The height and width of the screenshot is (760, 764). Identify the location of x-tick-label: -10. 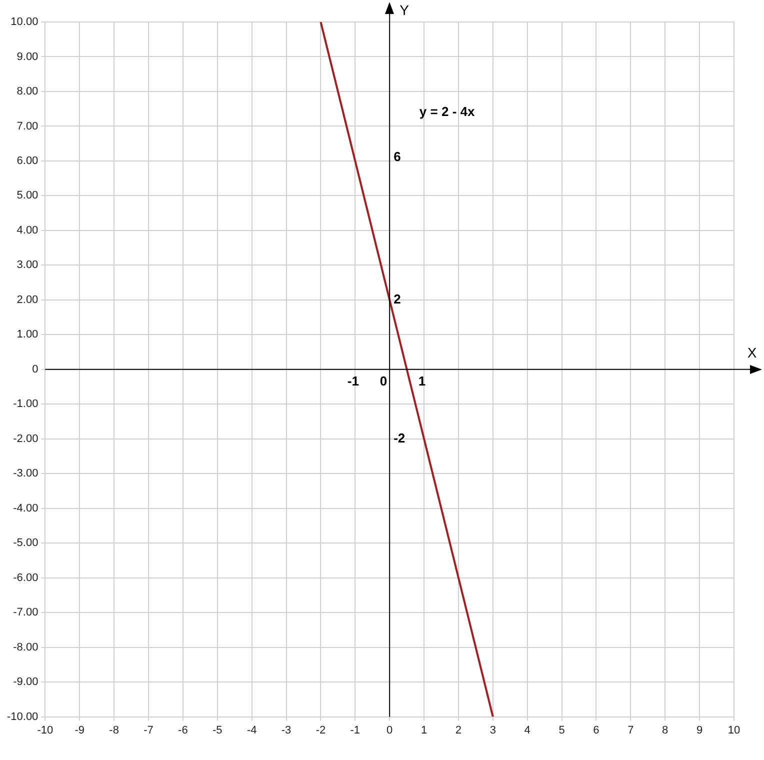
(45, 730).